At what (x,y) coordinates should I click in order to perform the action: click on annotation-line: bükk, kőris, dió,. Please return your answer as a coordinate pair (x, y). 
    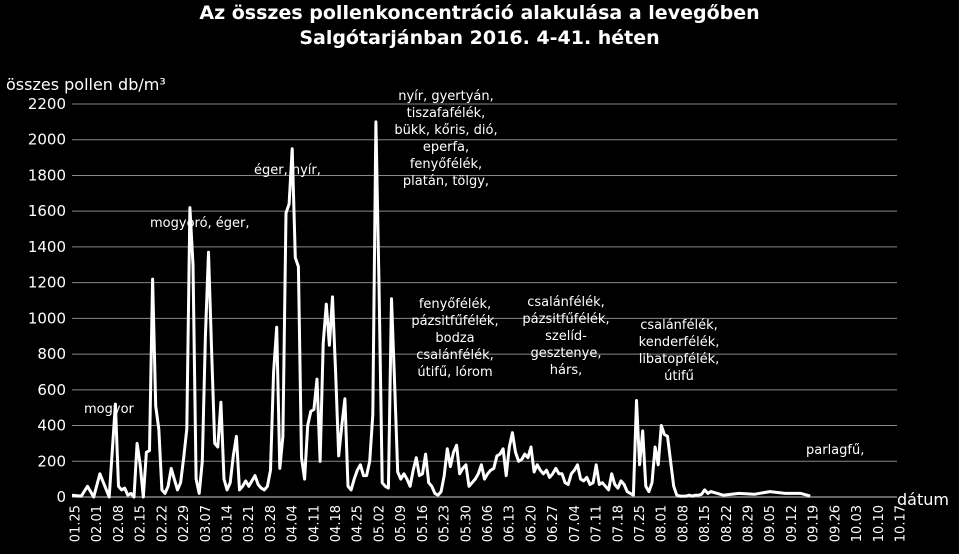
    Looking at the image, I should click on (446, 130).